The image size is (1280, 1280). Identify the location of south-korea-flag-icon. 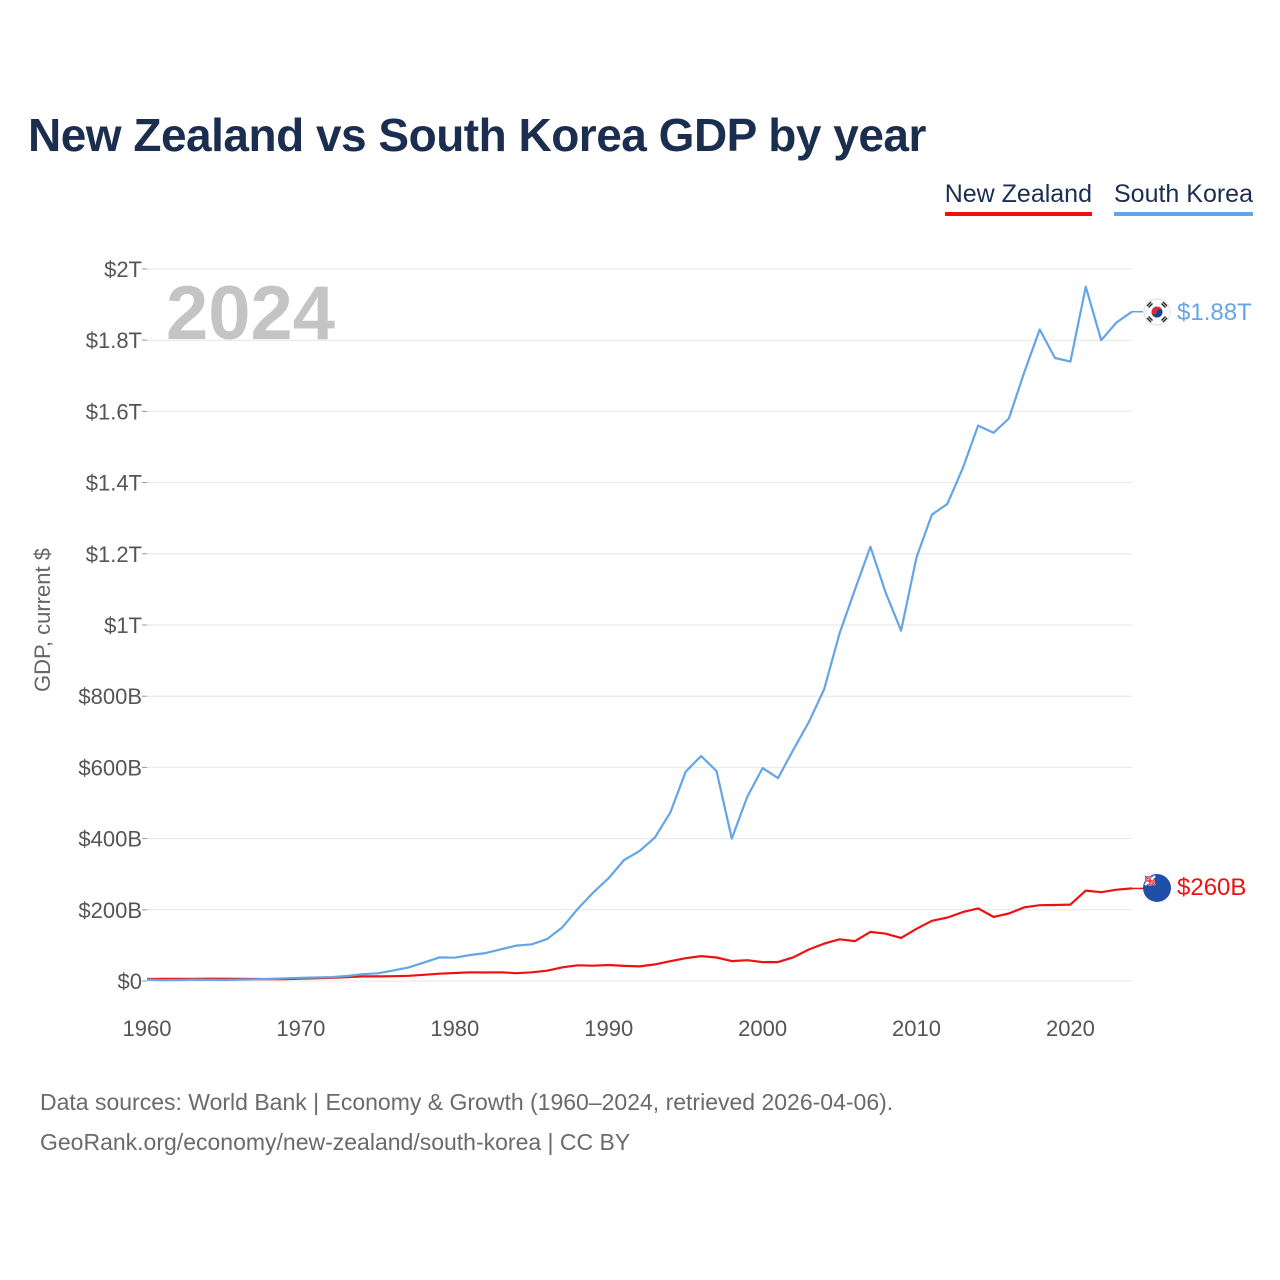
(1157, 312).